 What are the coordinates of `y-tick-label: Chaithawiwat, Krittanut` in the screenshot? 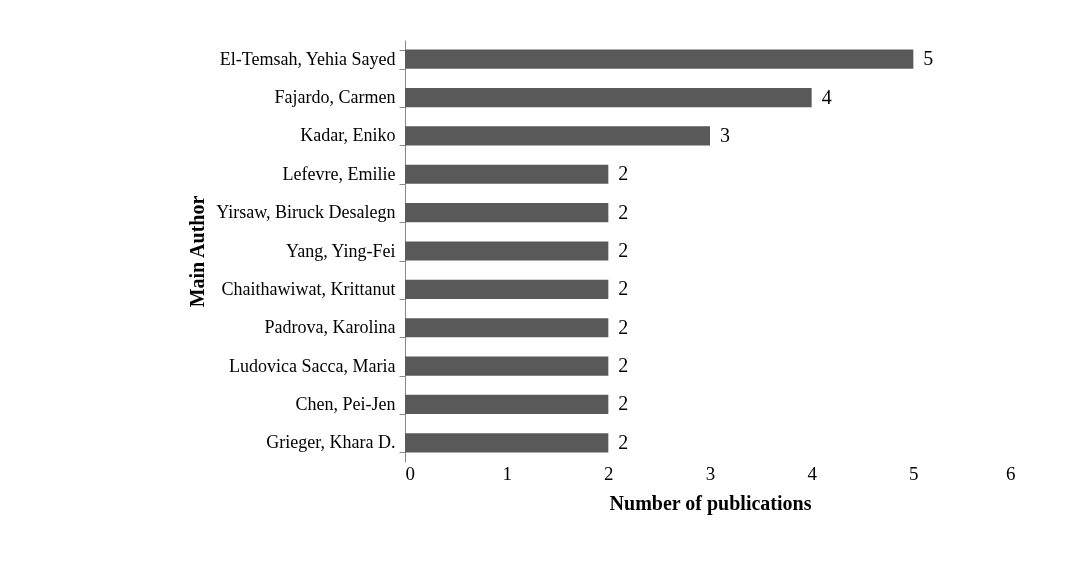 It's located at (308, 288).